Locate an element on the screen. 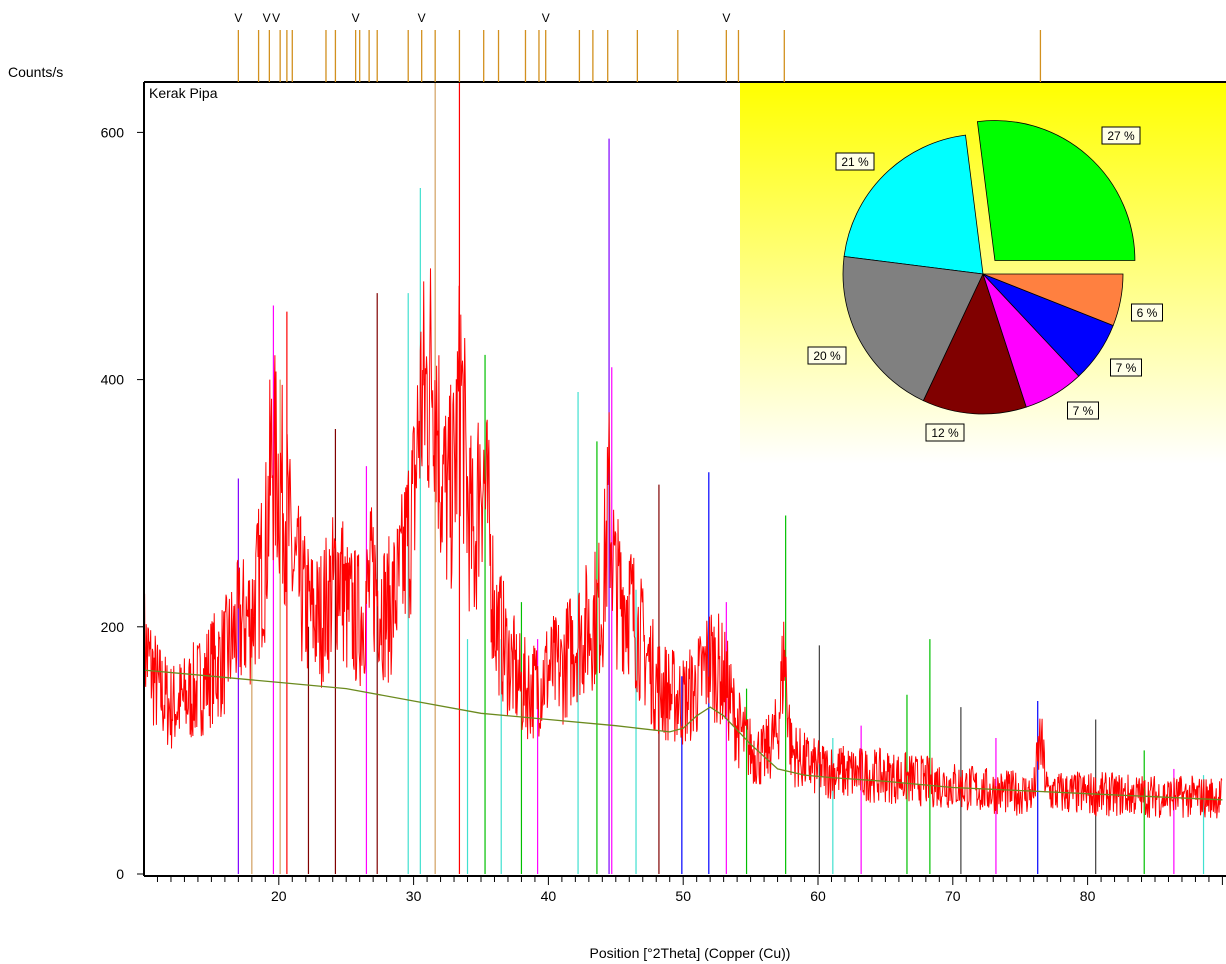 The width and height of the screenshot is (1226, 964). x-minor-ticks is located at coordinates (689, 880).